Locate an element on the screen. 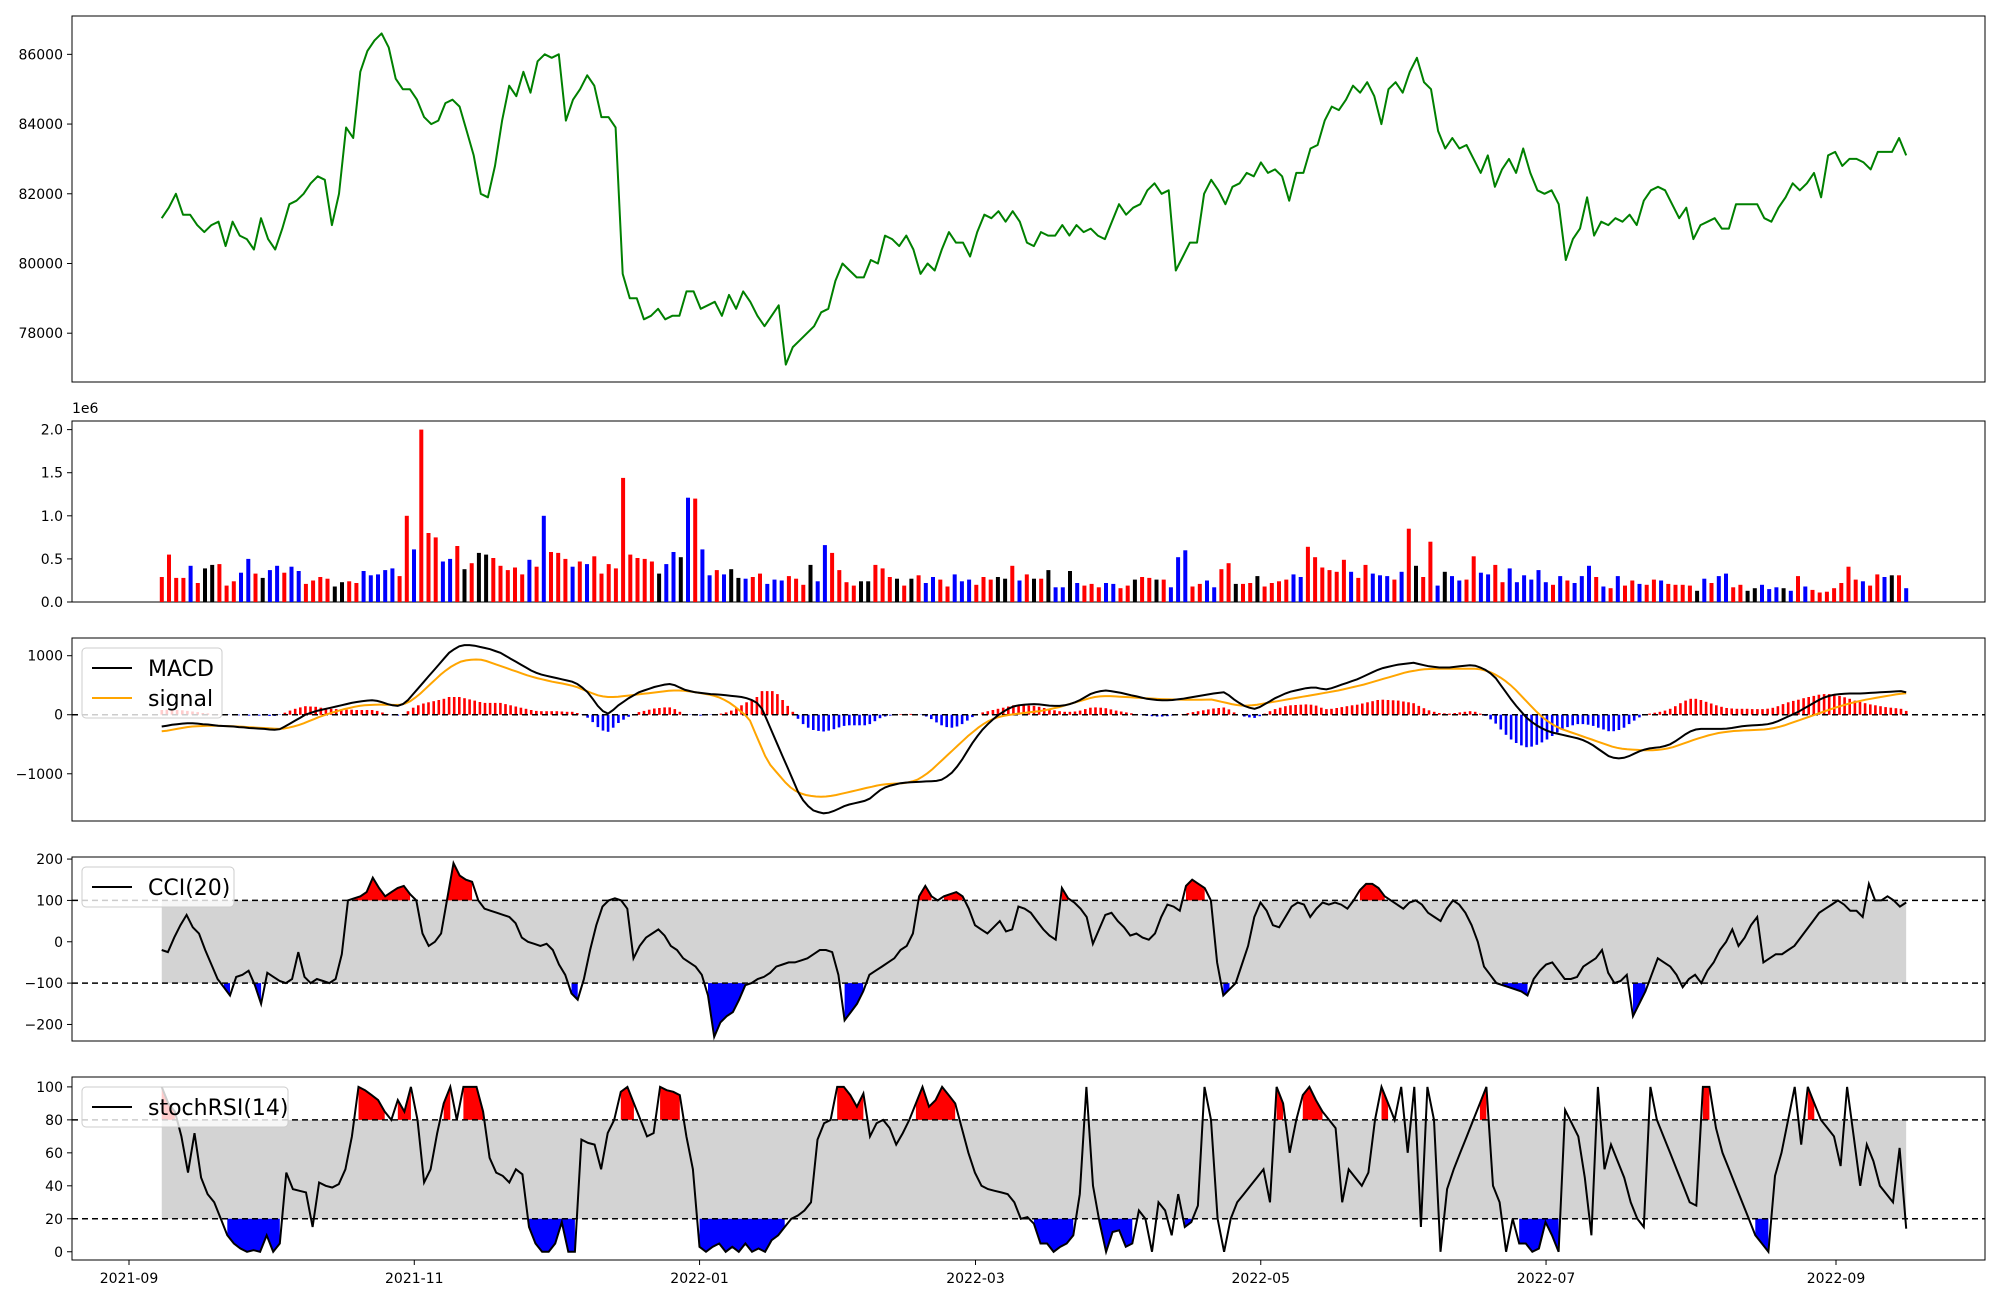 This screenshot has height=1300, width=2000. stoch-ytick-label: 60 is located at coordinates (54, 1154).